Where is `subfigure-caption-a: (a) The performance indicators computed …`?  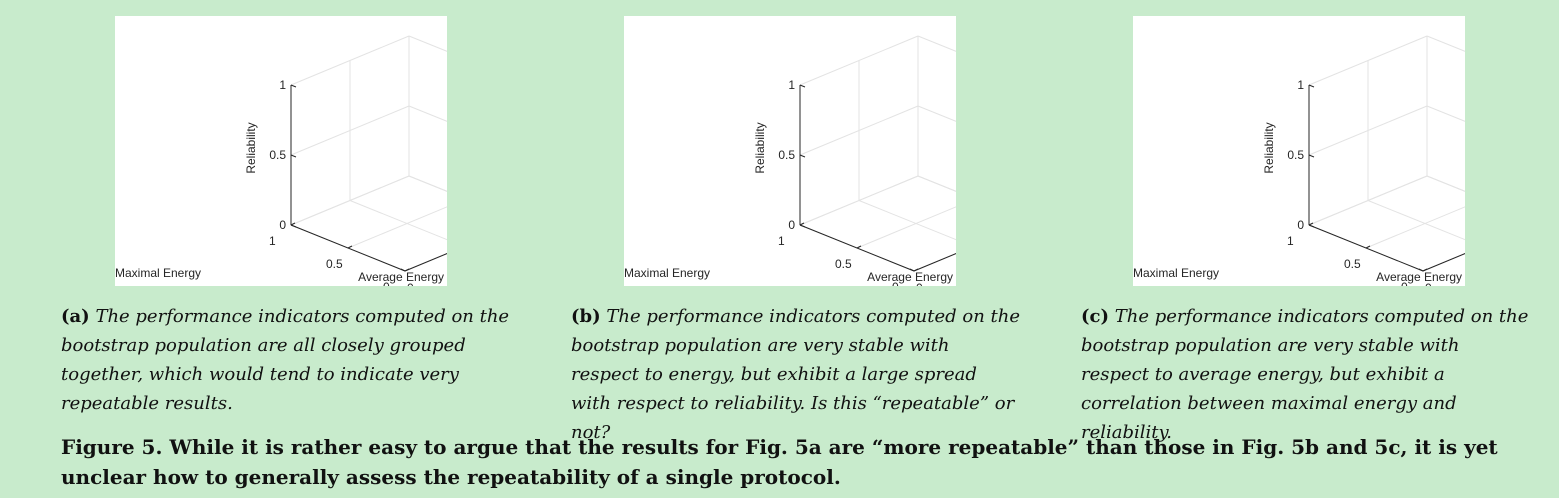 subfigure-caption-a: (a) The performance indicators computed … is located at coordinates (286, 360).